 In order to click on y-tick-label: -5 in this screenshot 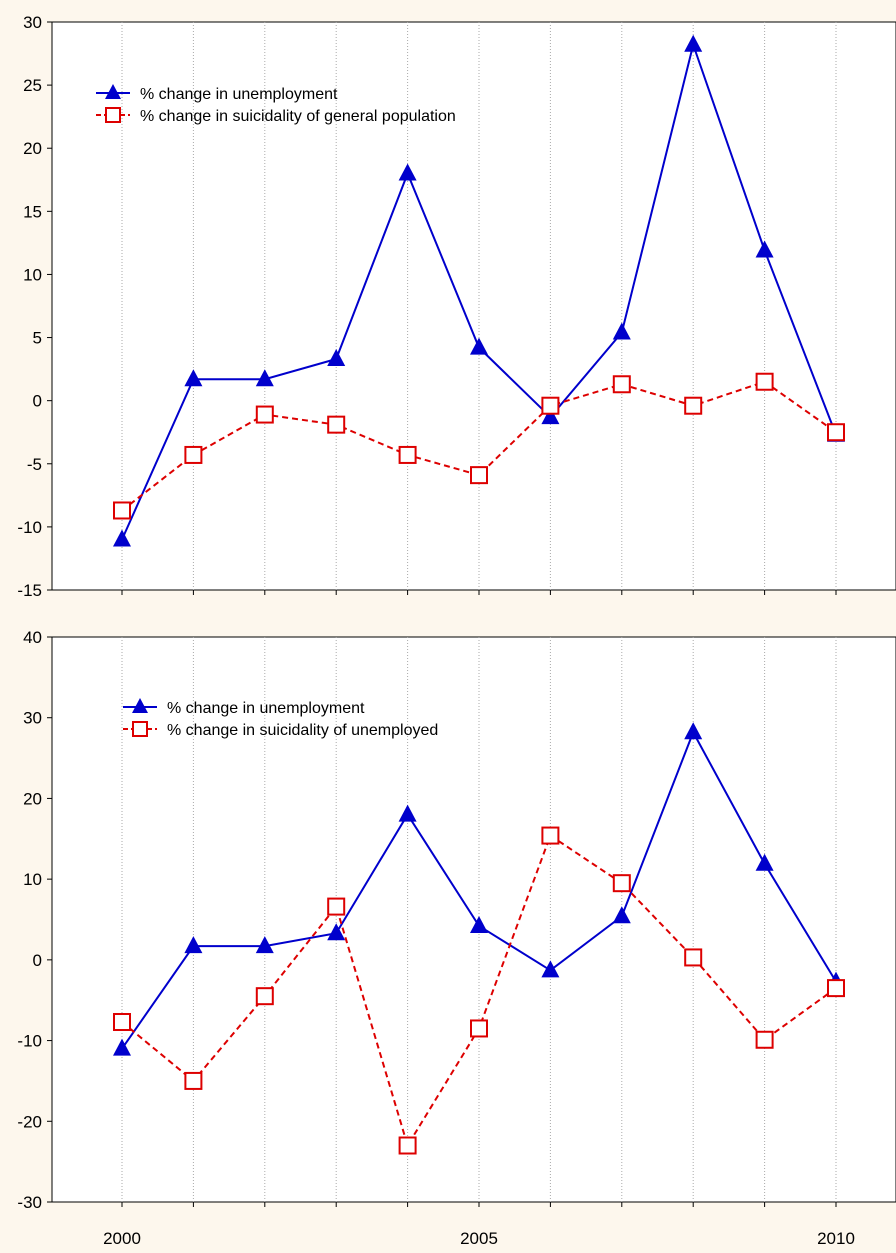, I will do `click(34, 464)`.